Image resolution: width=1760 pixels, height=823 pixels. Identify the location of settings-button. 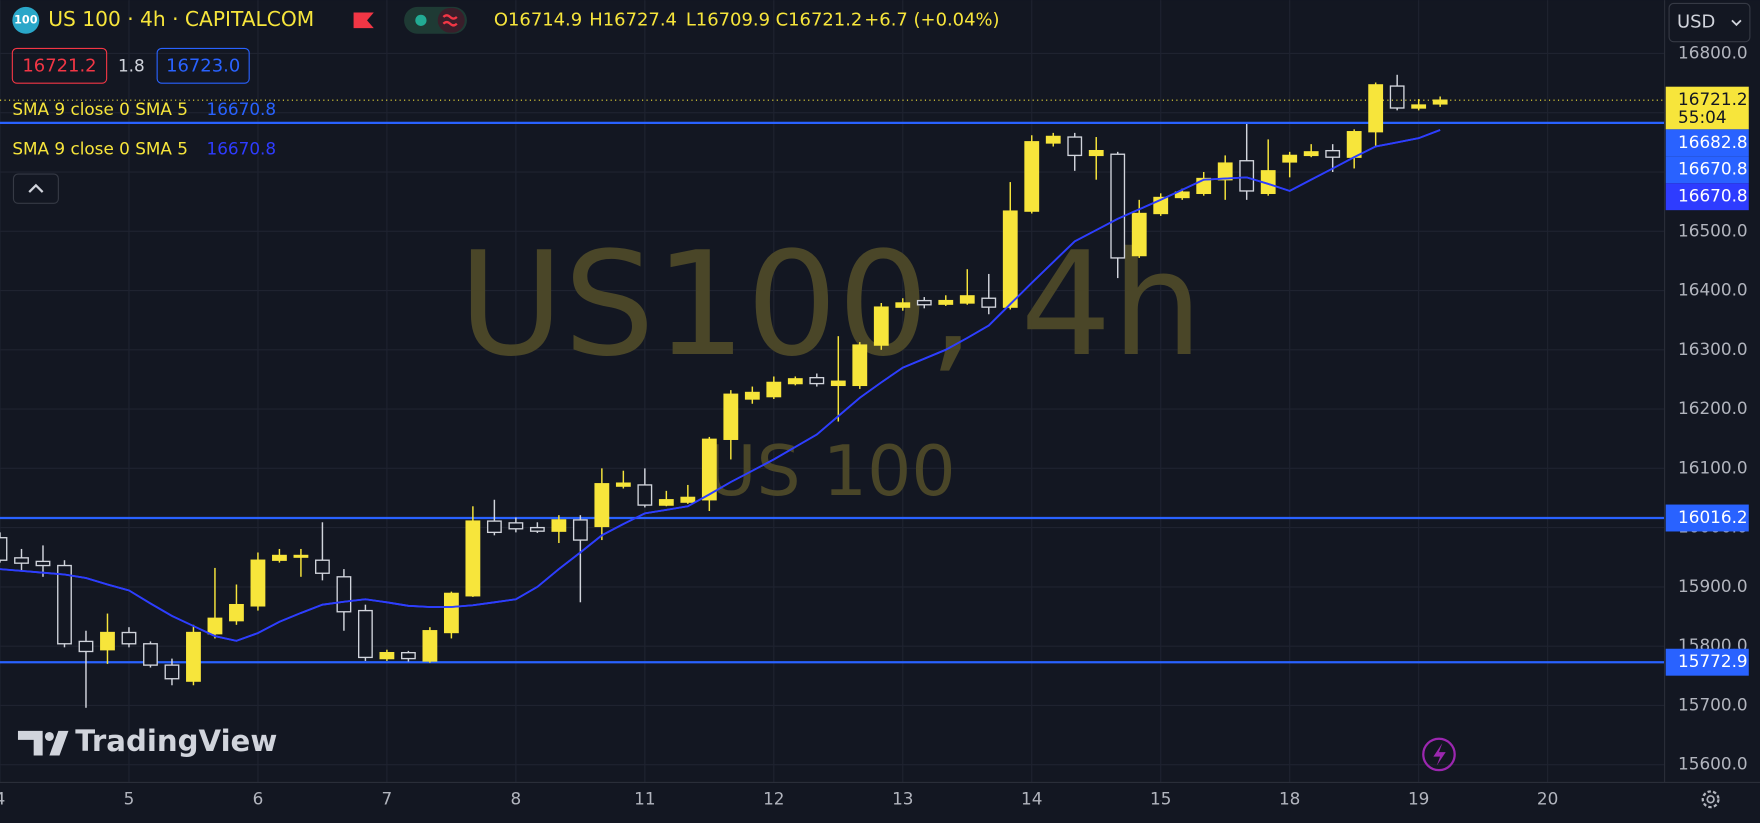
(1710, 799).